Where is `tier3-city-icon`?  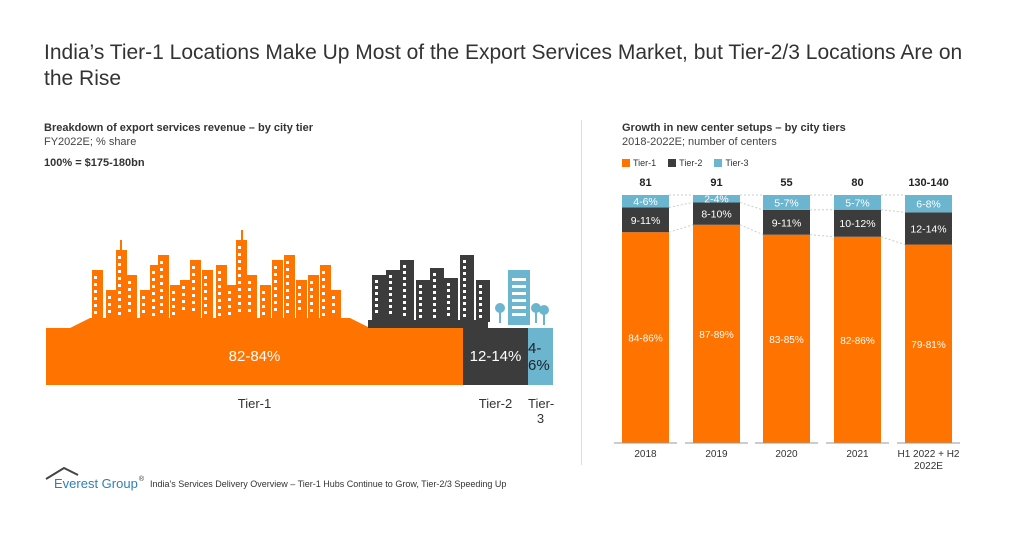 tier3-city-icon is located at coordinates (522, 297).